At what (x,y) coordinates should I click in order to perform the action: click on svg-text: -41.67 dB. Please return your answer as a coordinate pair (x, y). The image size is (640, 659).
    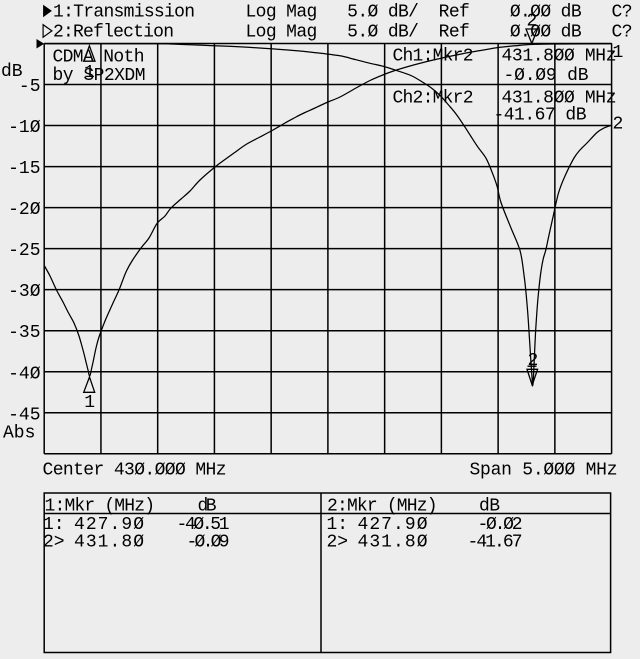
    Looking at the image, I should click on (540, 115).